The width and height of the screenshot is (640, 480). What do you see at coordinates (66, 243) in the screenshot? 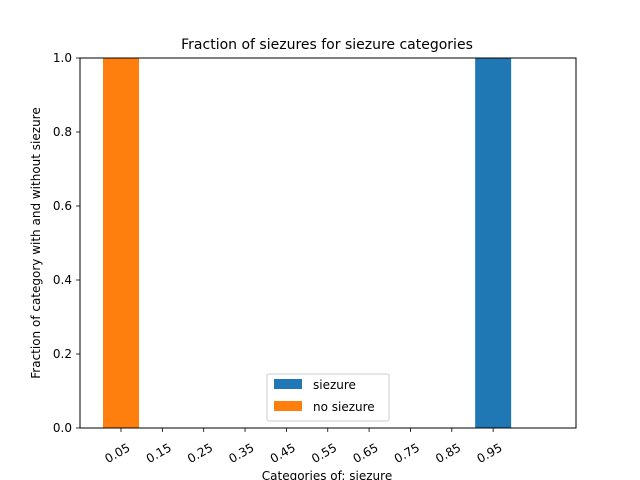
I see `y-axis: 0.0 0.2 0.4 0.6 0.8 1.0` at bounding box center [66, 243].